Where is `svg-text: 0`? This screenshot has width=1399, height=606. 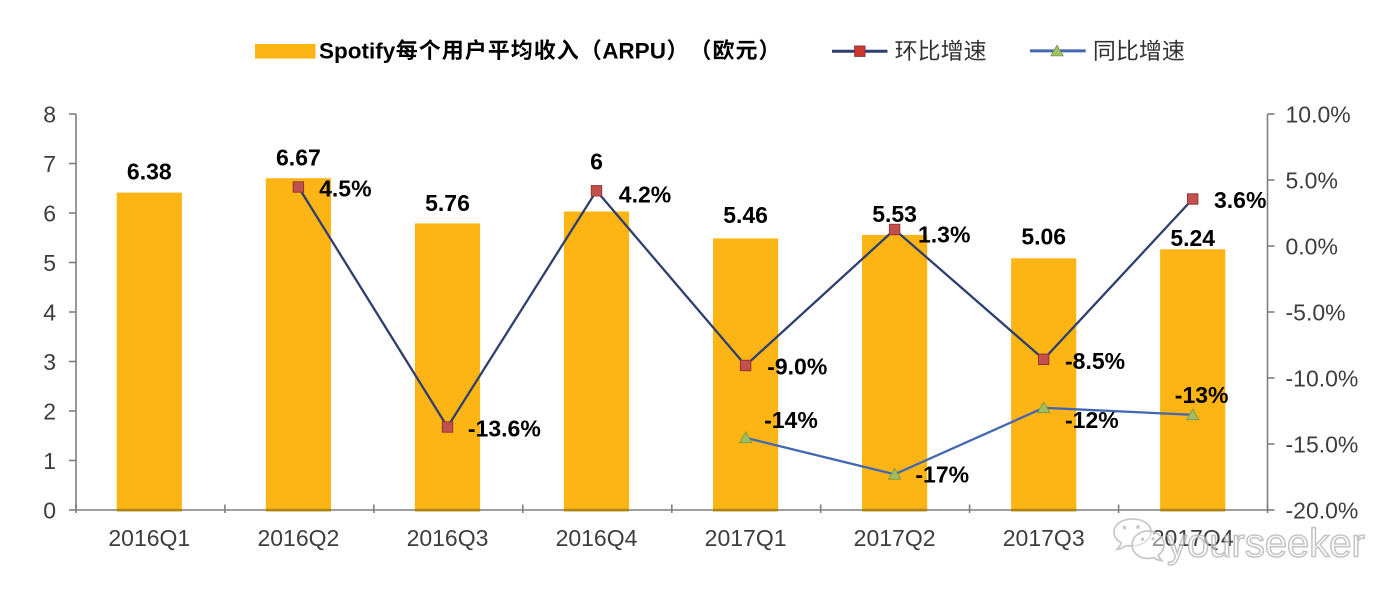
svg-text: 0 is located at coordinates (49, 510).